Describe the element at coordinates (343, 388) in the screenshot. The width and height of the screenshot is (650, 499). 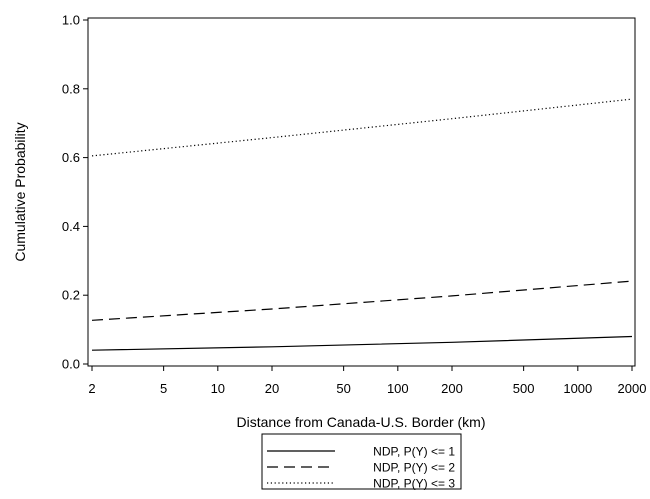
I see `x-tick-label: 50` at that location.